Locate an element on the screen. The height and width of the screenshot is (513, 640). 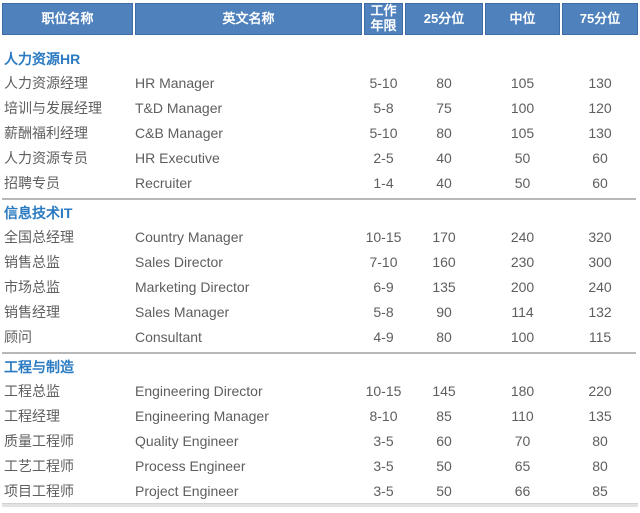
table-row: 顾问 Consultant 4-9 80 100 115 is located at coordinates (321, 336).